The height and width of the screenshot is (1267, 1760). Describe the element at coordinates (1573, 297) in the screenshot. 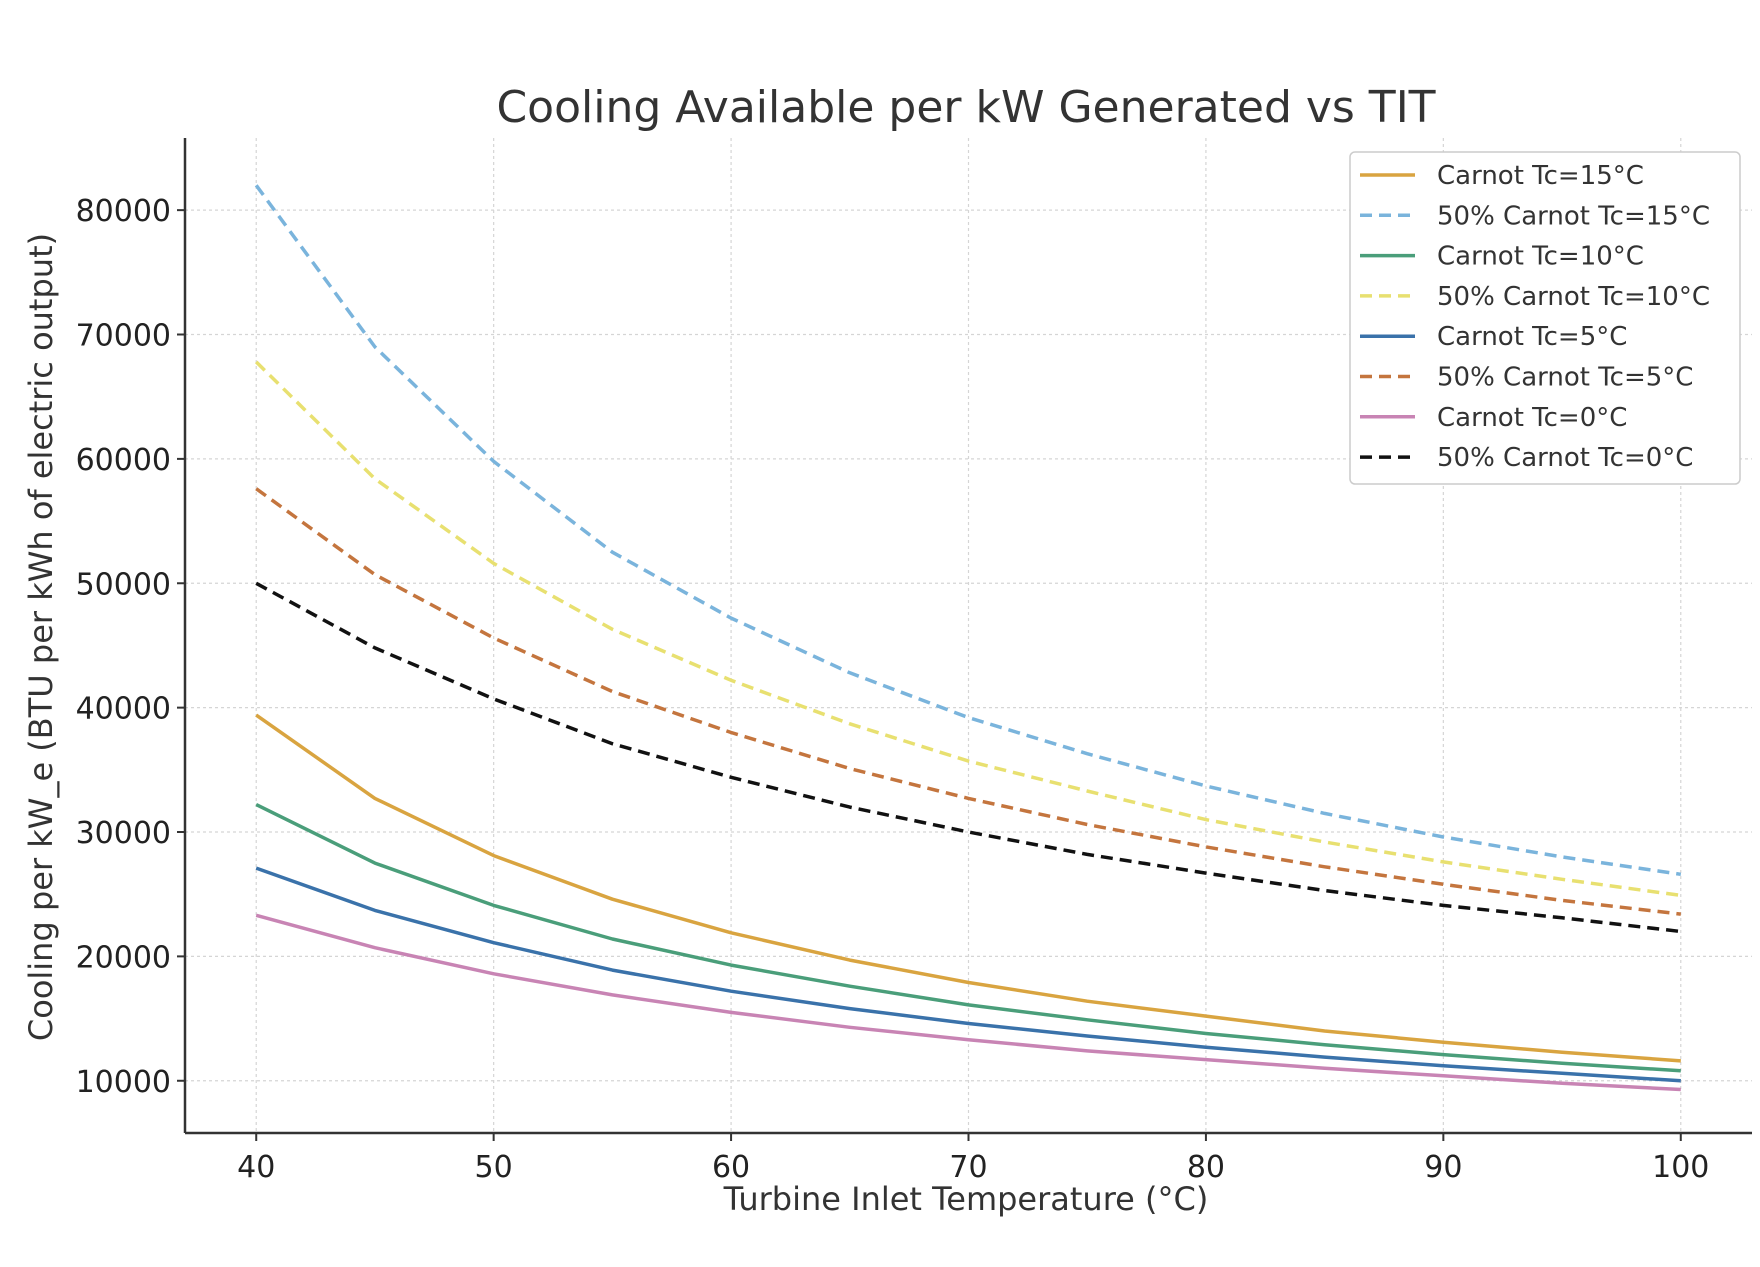

I see `legend-label: 50% Carnot Tc=10°C` at that location.